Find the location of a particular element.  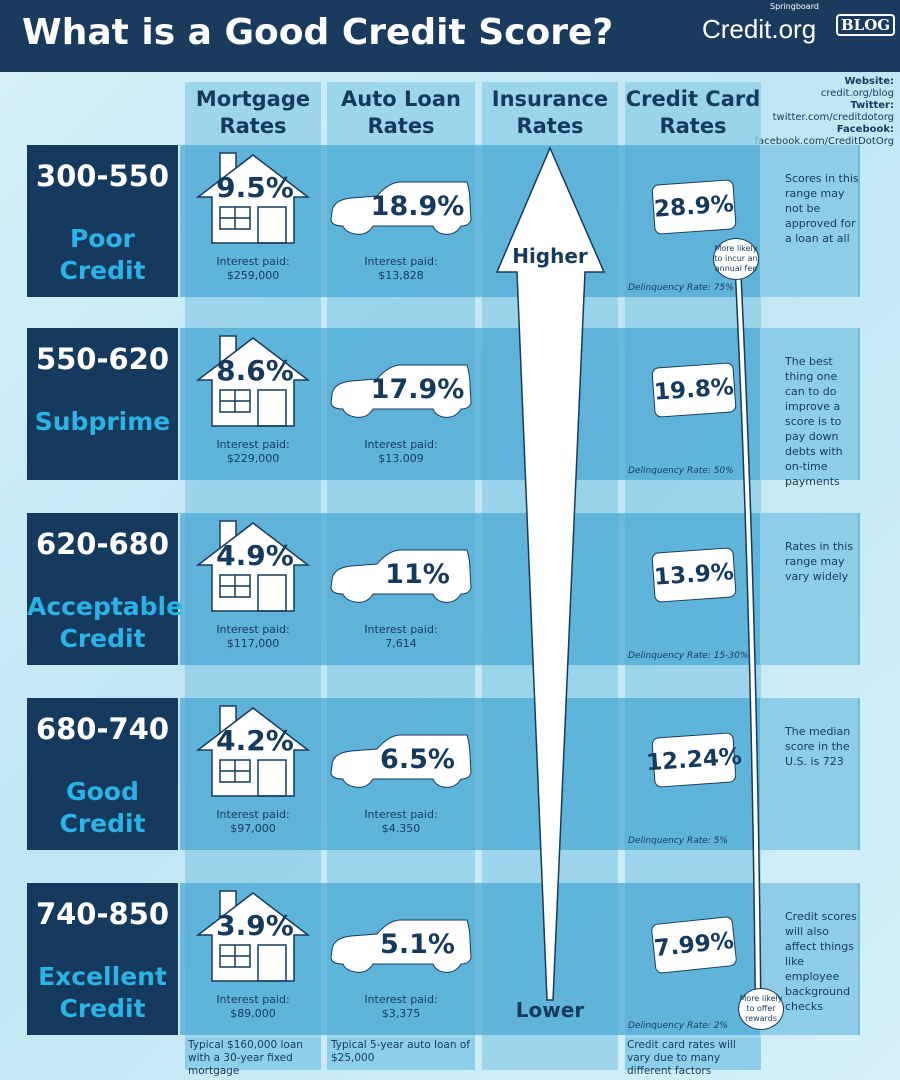

mortgage-interest-value: $117,000 is located at coordinates (253, 643).